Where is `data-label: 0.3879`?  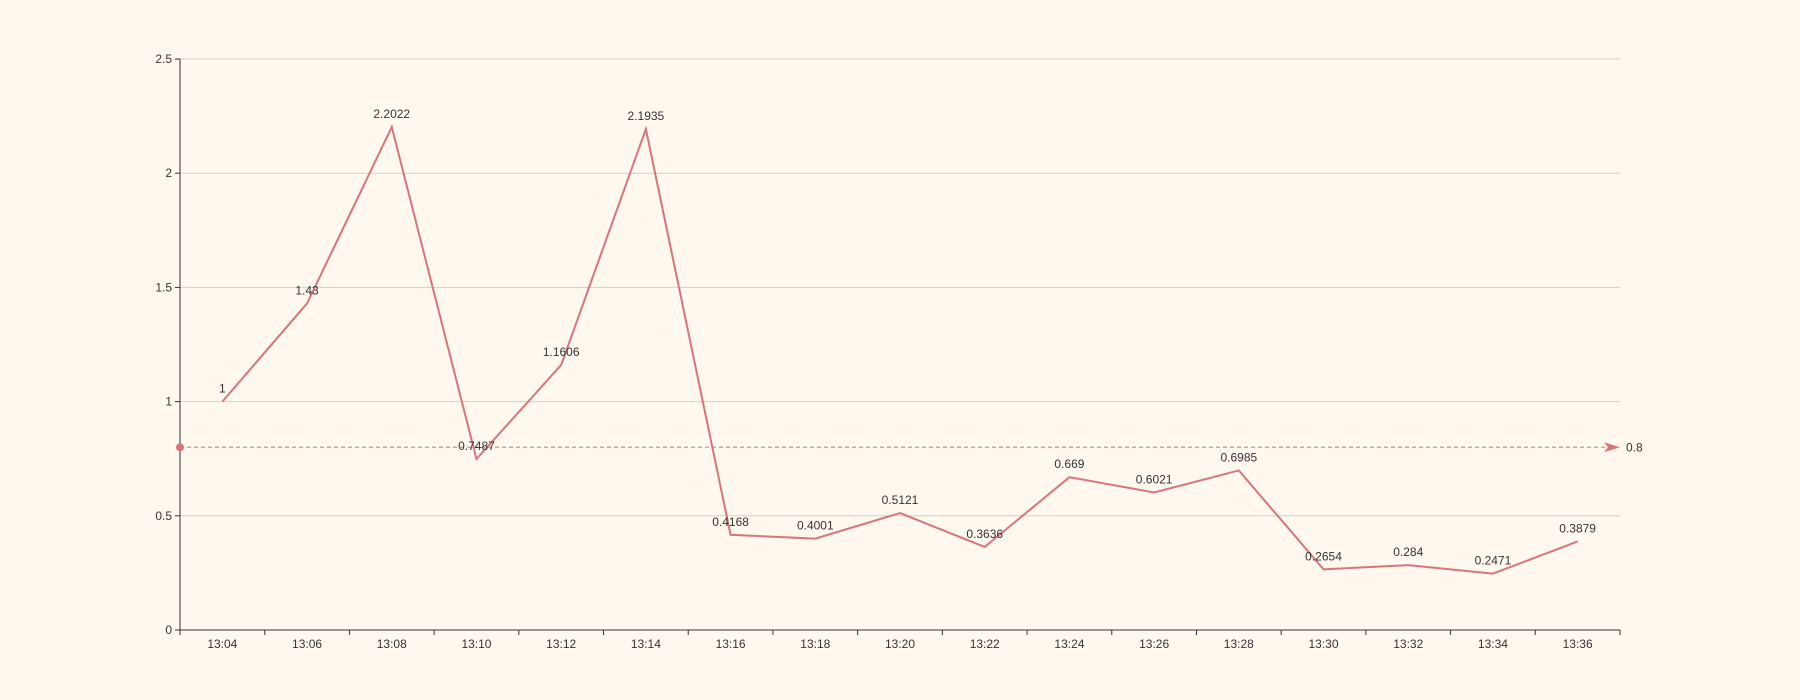 data-label: 0.3879 is located at coordinates (1577, 528).